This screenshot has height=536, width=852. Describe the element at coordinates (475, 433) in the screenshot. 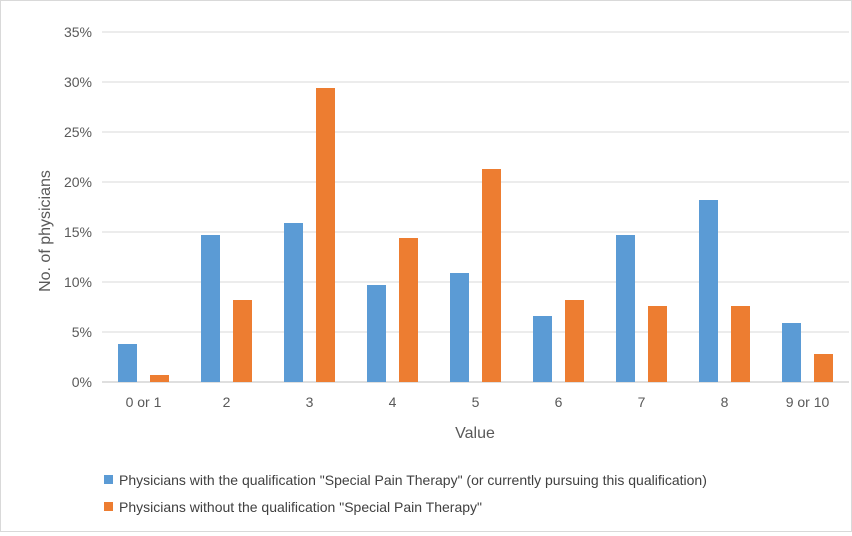

I see `x-axis-title: Value` at that location.